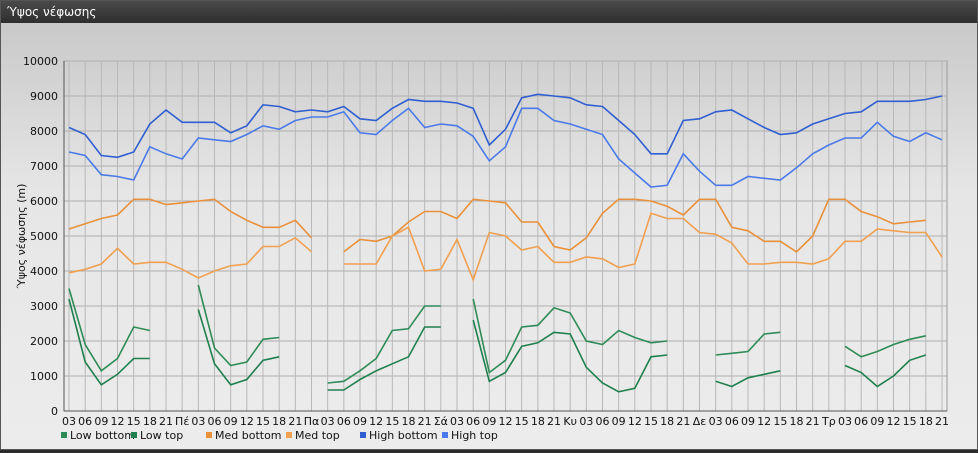 This screenshot has height=453, width=978. I want to click on legend-label: Med top, so click(317, 435).